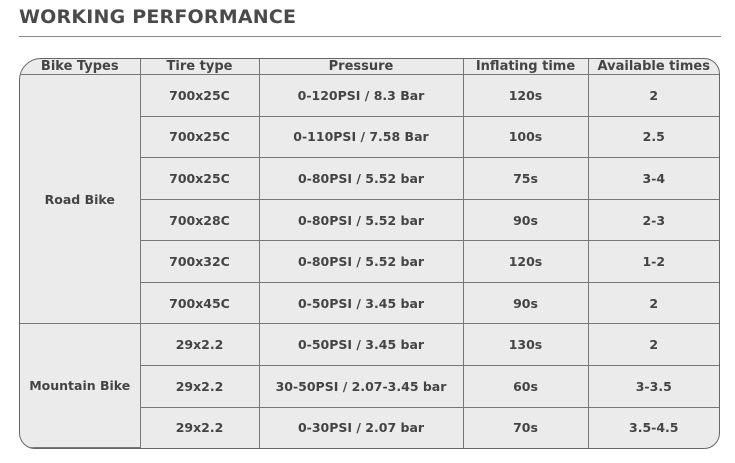 The image size is (735, 463). What do you see at coordinates (80, 67) in the screenshot?
I see `header-bike-types: Bike Types` at bounding box center [80, 67].